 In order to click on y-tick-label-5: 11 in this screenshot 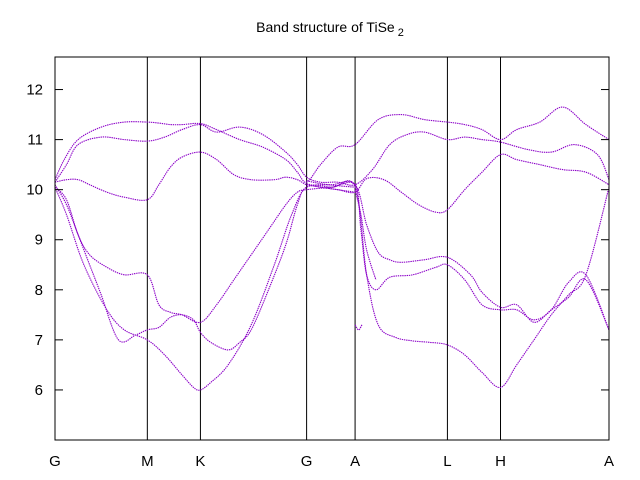, I will do `click(35, 140)`.